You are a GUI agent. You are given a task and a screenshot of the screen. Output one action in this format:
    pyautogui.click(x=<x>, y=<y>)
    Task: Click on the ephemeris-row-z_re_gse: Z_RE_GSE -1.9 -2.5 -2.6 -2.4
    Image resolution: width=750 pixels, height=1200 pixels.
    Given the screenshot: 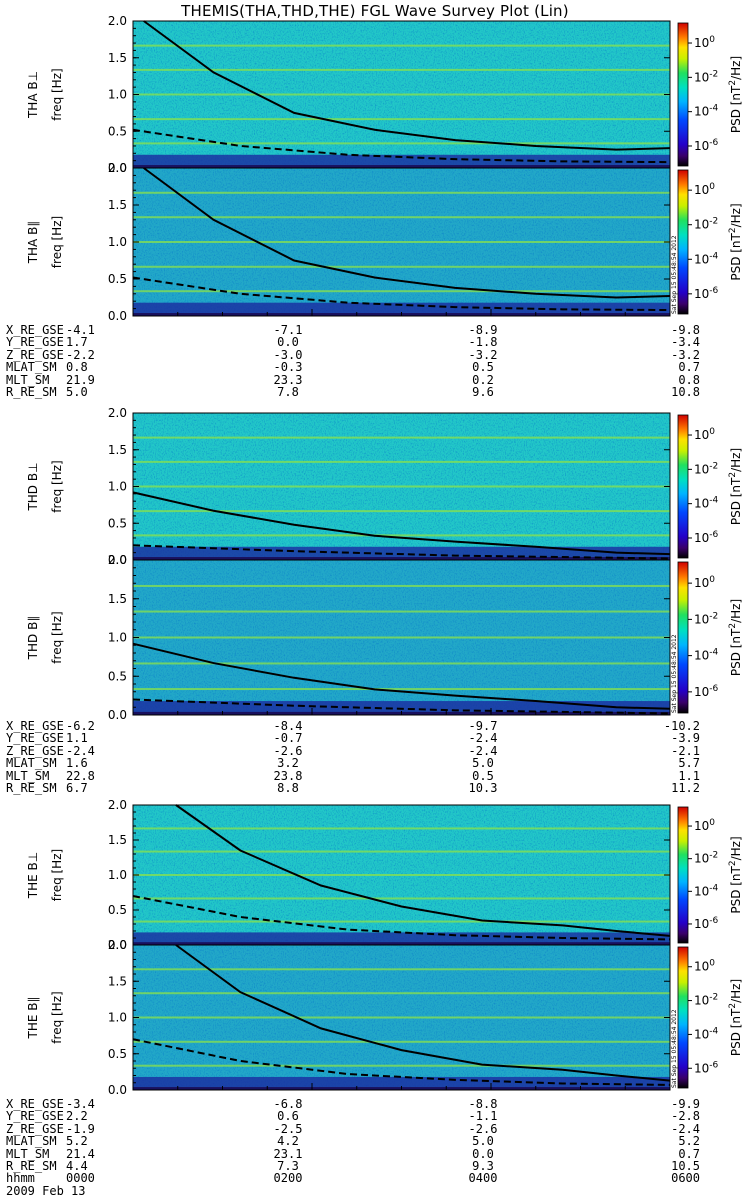 What is the action you would take?
    pyautogui.click(x=375, y=1128)
    